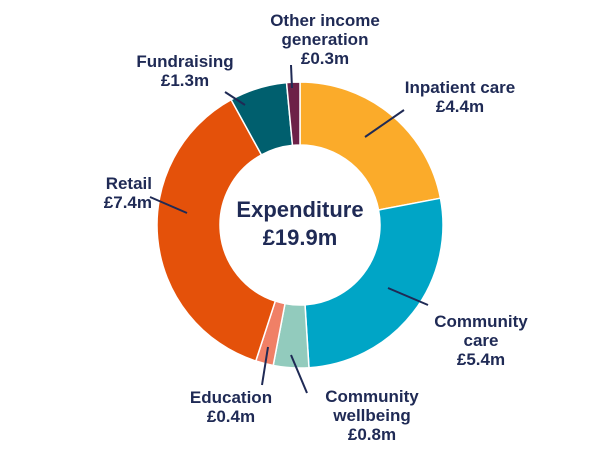 The height and width of the screenshot is (450, 600). What do you see at coordinates (384, 123) in the screenshot?
I see `leader-line-inpatient` at bounding box center [384, 123].